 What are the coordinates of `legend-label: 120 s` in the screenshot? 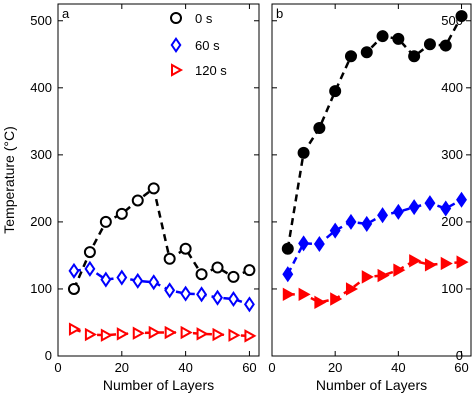 It's located at (211, 70).